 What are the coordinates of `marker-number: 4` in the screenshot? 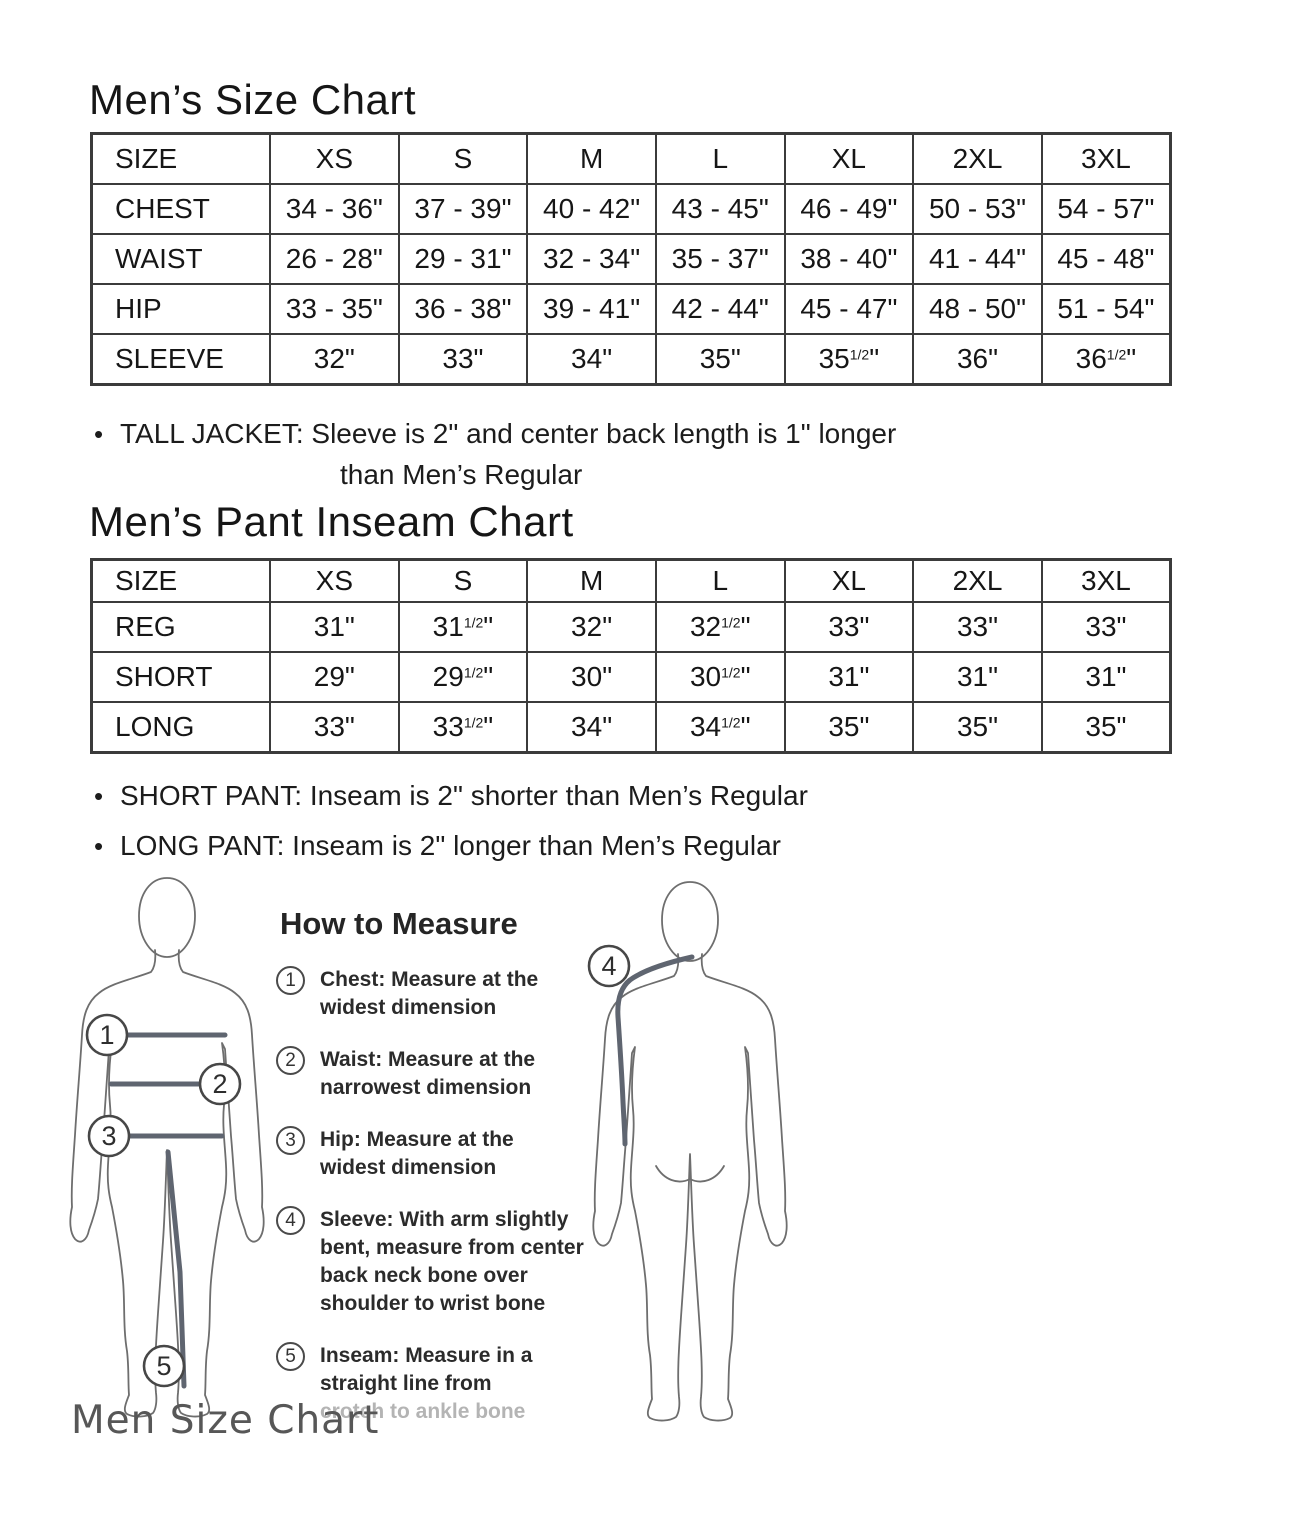 It's located at (608, 966).